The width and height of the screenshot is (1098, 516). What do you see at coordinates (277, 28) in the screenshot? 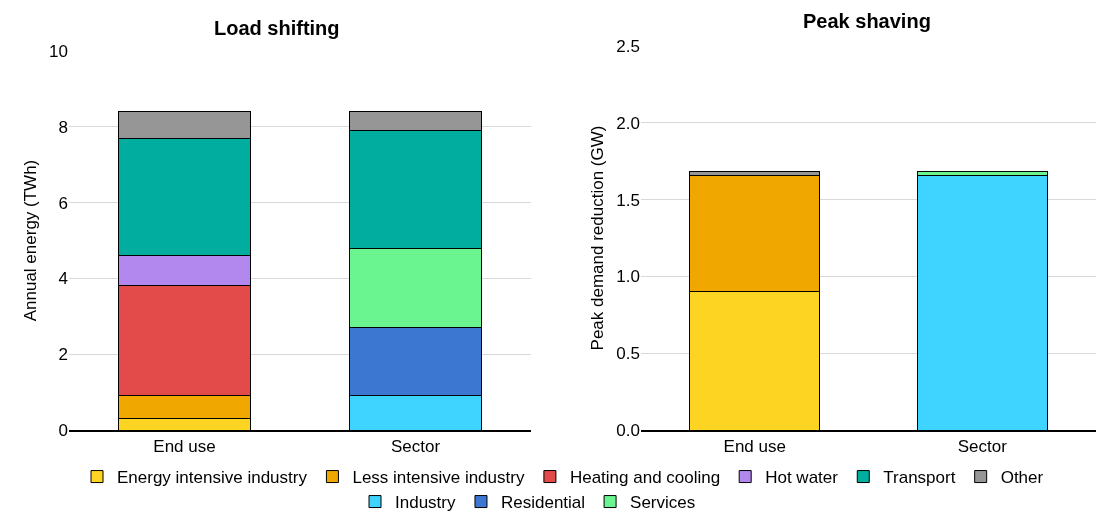
I see `chart-title: Load shifting` at bounding box center [277, 28].